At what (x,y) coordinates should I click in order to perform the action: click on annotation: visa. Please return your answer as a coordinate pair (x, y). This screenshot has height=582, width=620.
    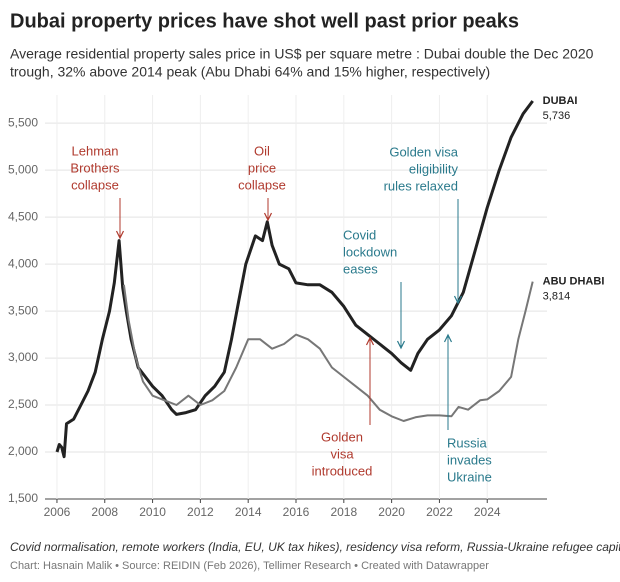
    Looking at the image, I should click on (342, 453).